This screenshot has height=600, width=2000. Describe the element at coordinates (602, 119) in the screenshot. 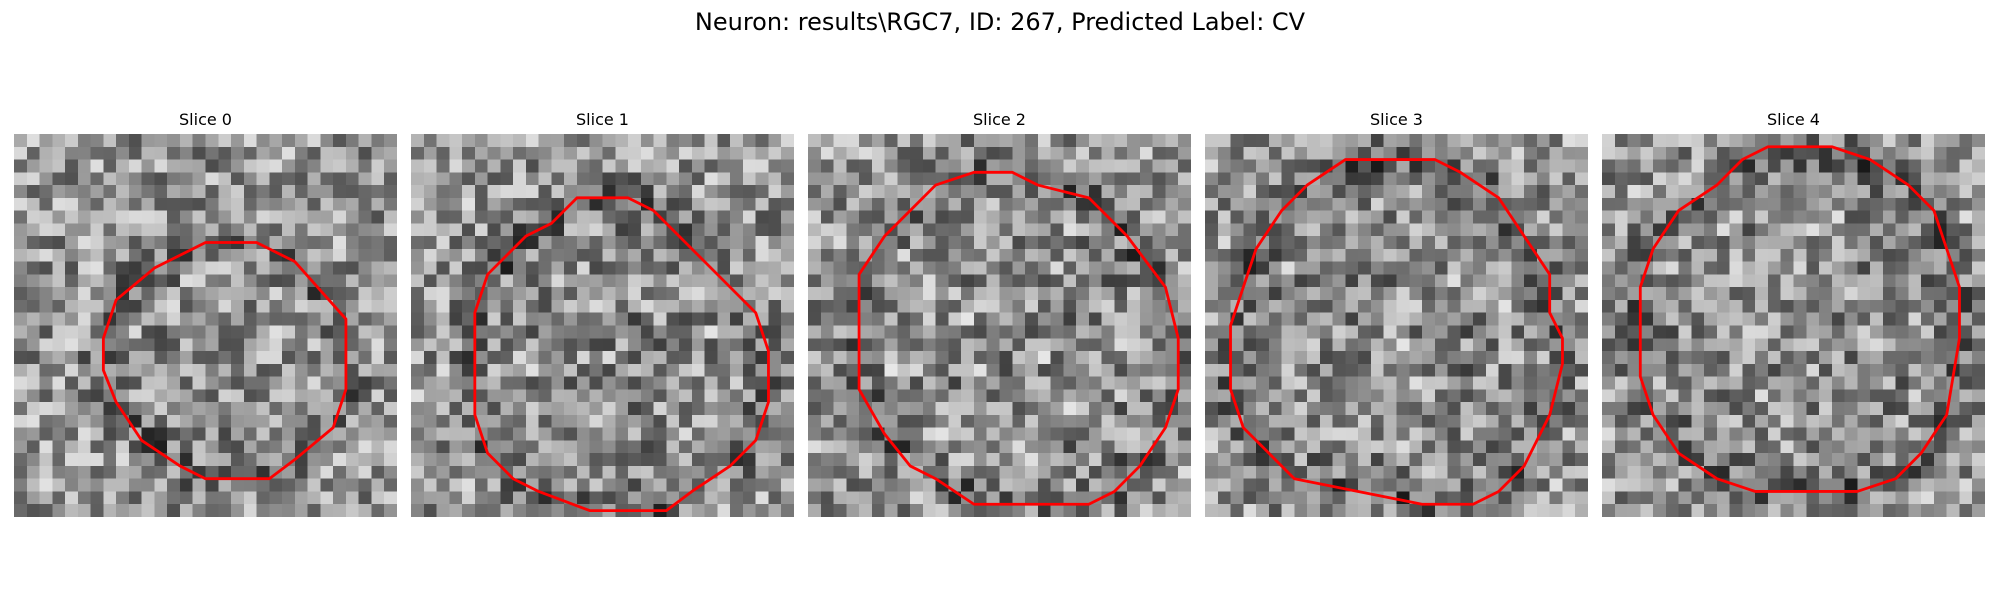

I see `slice-title-1: Slice 1` at that location.